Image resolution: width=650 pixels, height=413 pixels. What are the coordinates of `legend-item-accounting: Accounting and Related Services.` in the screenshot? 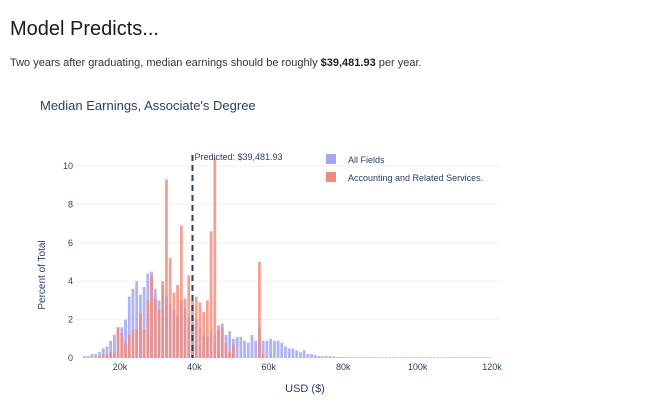 It's located at (404, 177).